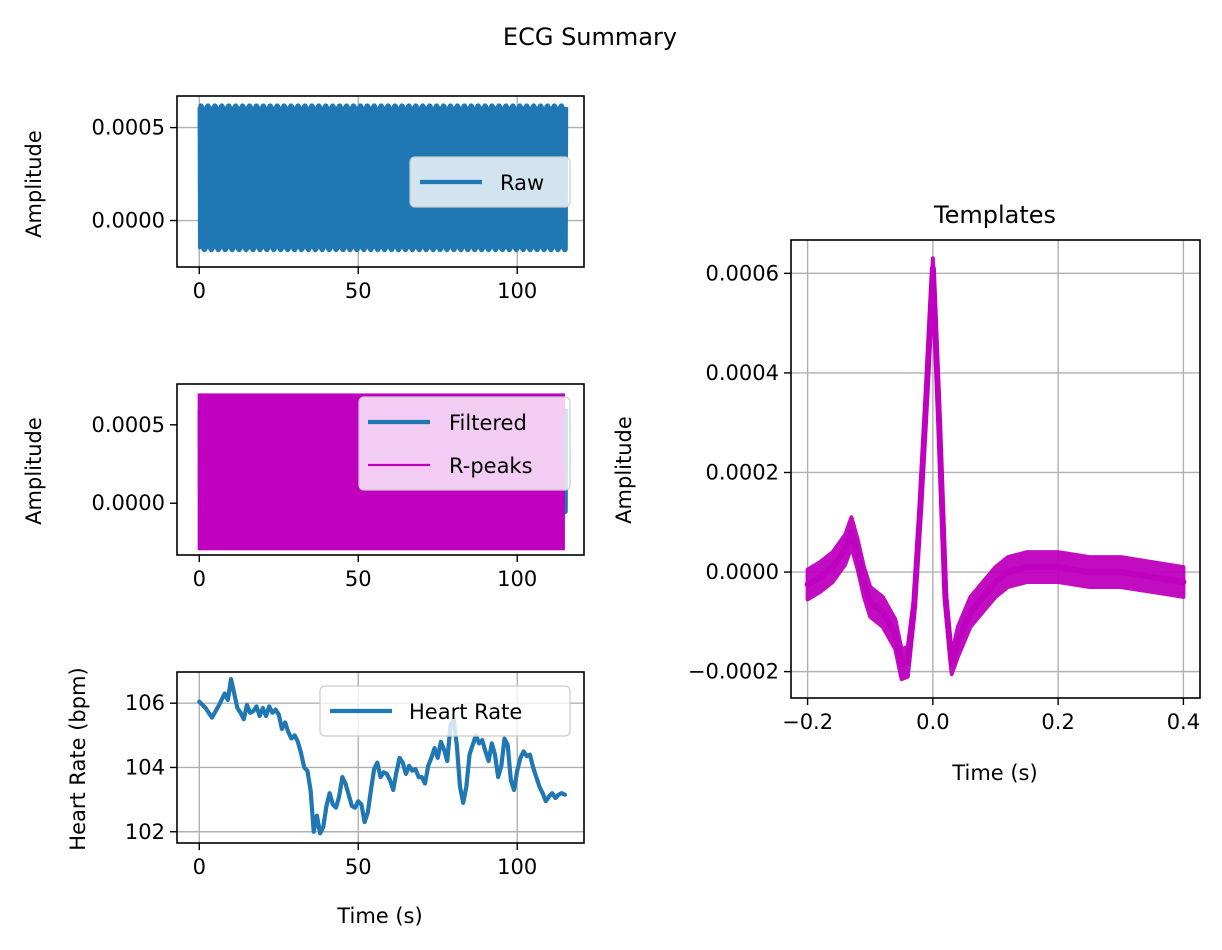  Describe the element at coordinates (522, 183) in the screenshot. I see `raw-legend-label: Raw` at that location.